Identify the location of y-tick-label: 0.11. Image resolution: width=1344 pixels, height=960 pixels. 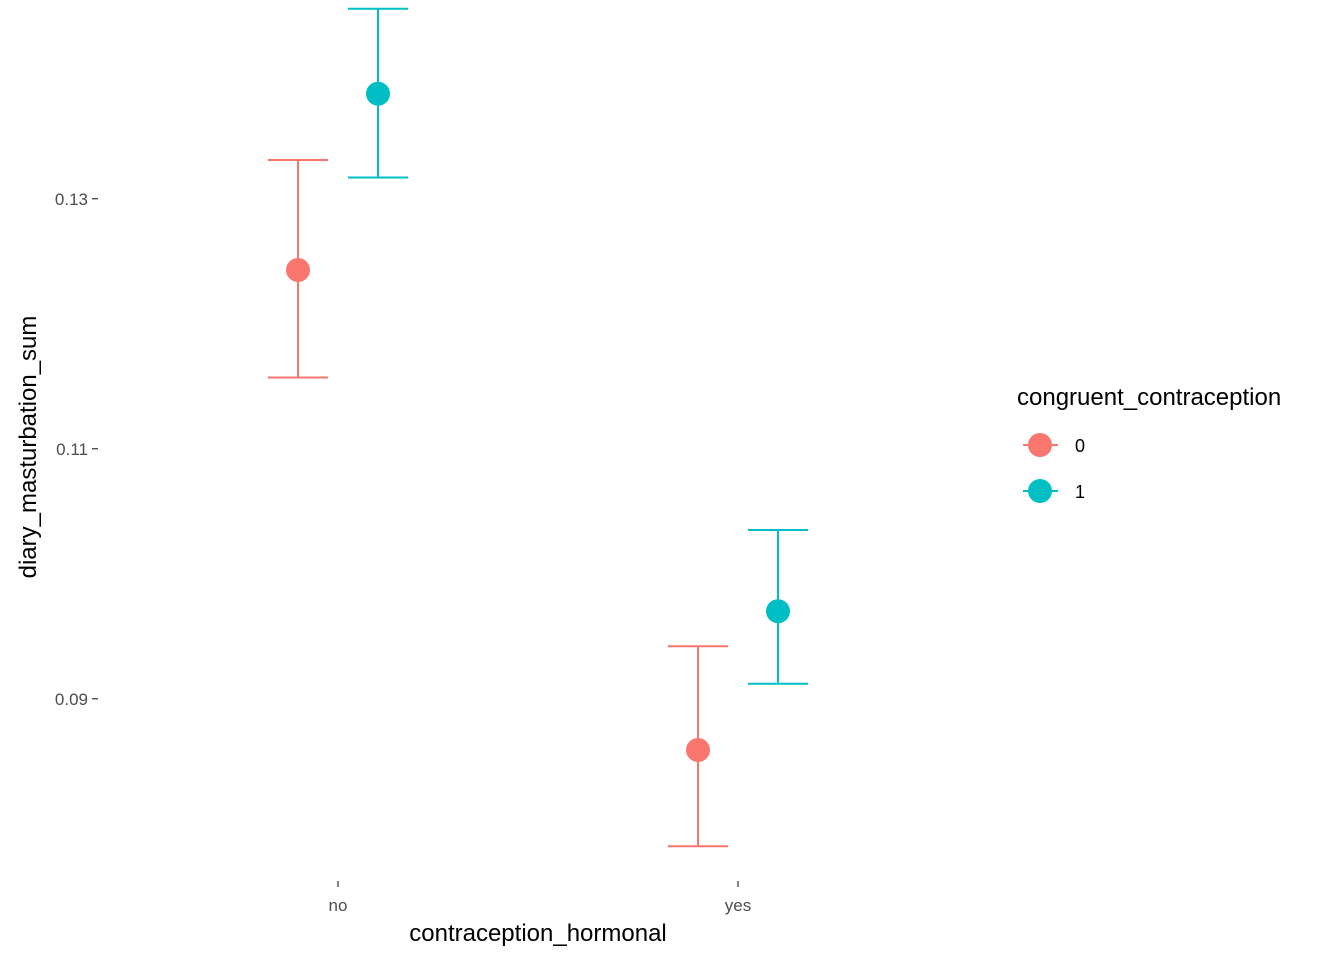
(72, 449).